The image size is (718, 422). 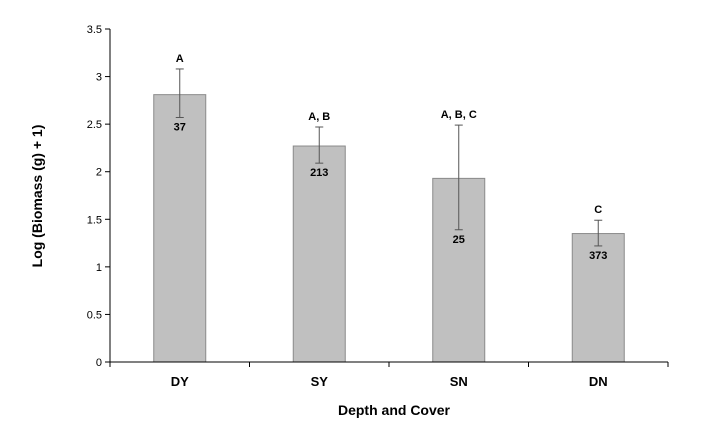 I want to click on x-category-label: SN, so click(x=459, y=381).